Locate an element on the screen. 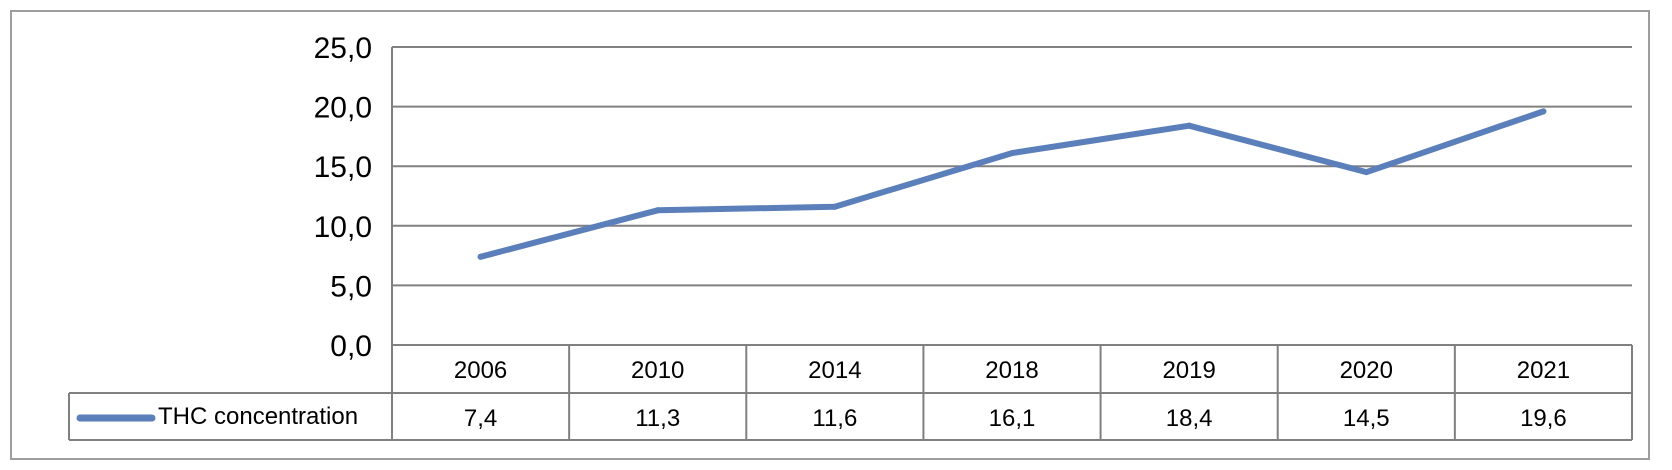 This screenshot has height=470, width=1672. y-tick-label: 0,0 is located at coordinates (351, 346).